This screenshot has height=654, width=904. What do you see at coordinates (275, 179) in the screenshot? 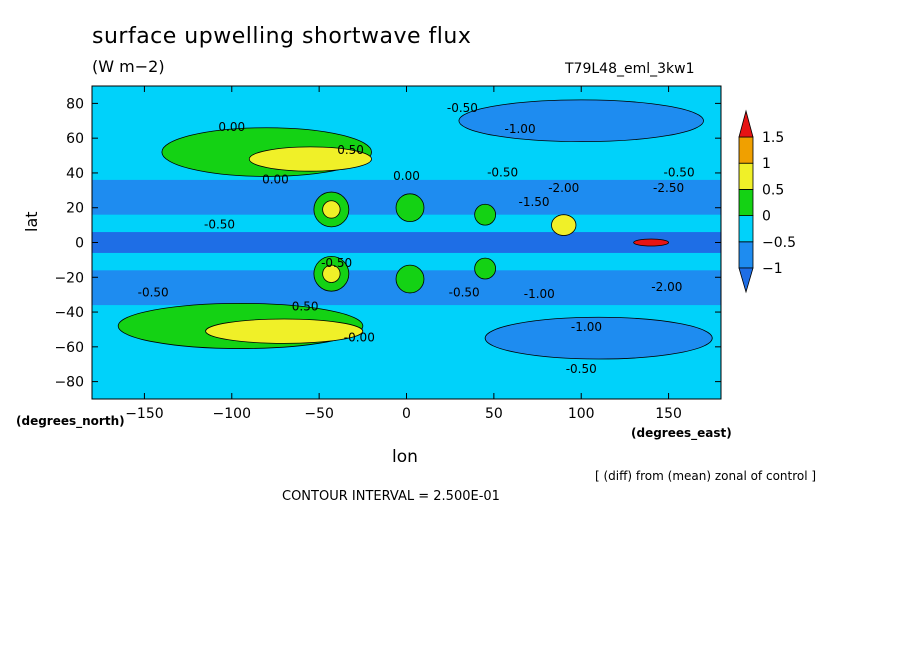
I see `contour-label-2: 0.00` at bounding box center [275, 179].